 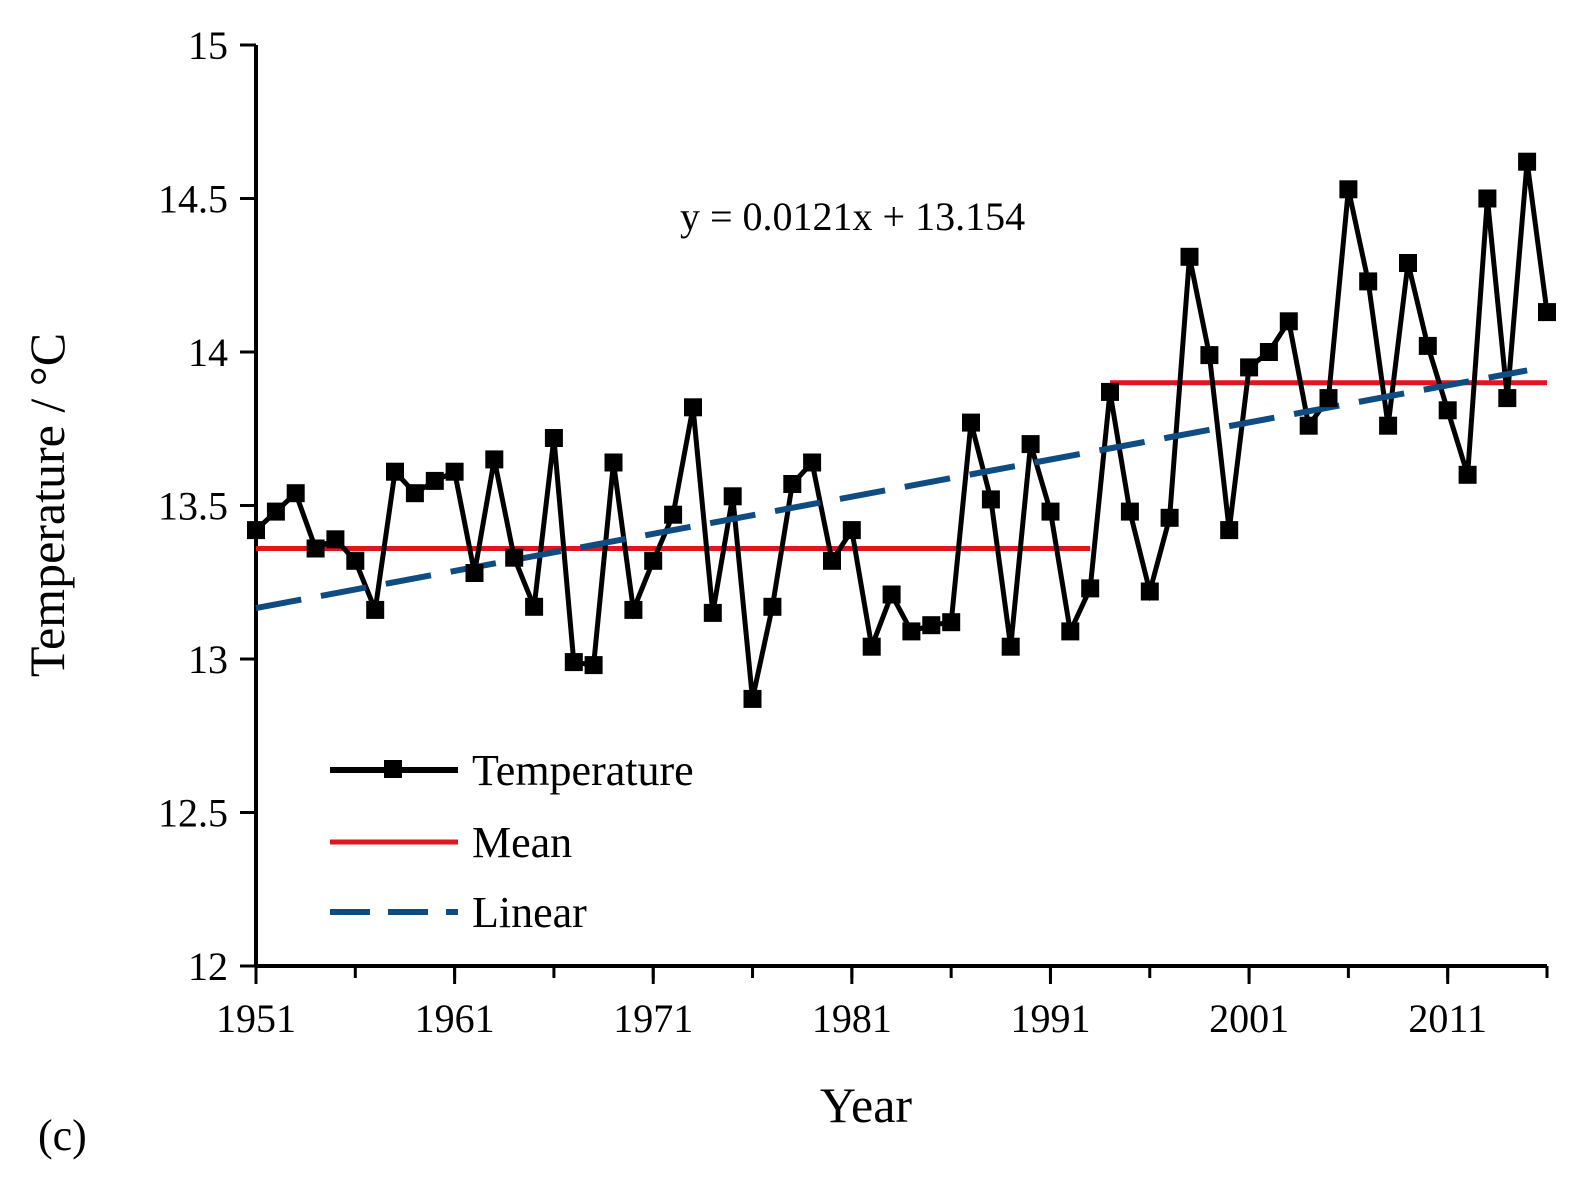 I want to click on y-tick-label: 13.5, so click(x=193, y=506).